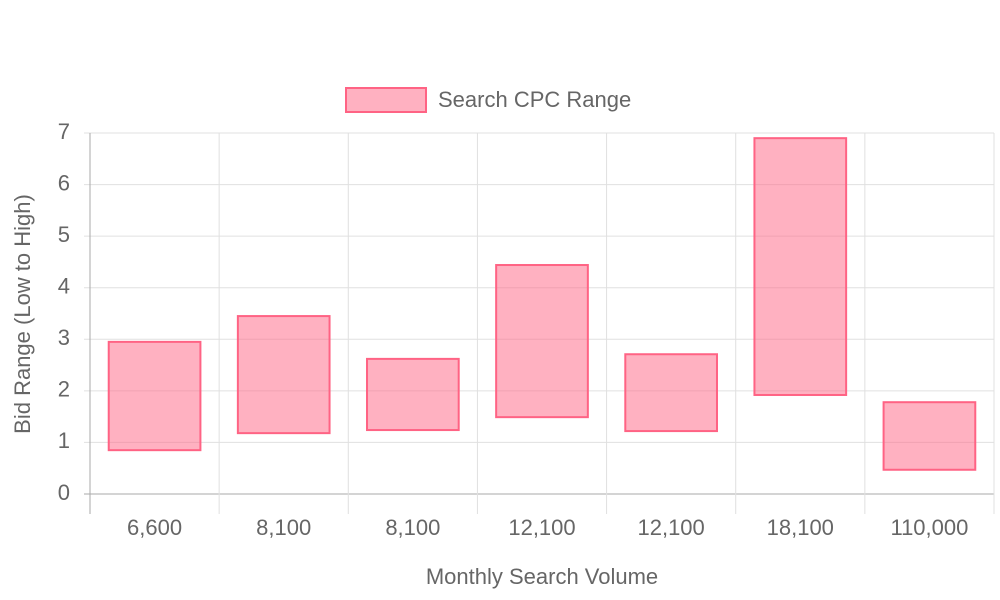 This screenshot has height=600, width=1000. I want to click on y-tick-label: 7, so click(64, 131).